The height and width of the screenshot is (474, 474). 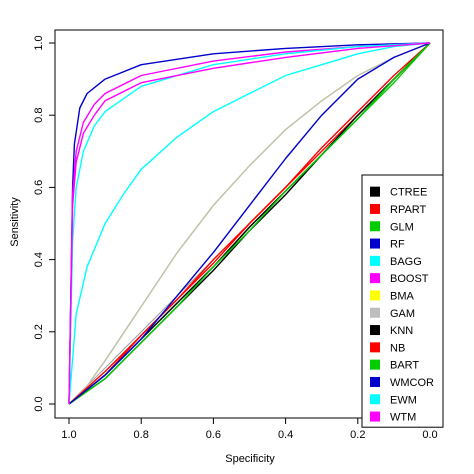 What do you see at coordinates (409, 279) in the screenshot?
I see `legend-label: BOOST` at bounding box center [409, 279].